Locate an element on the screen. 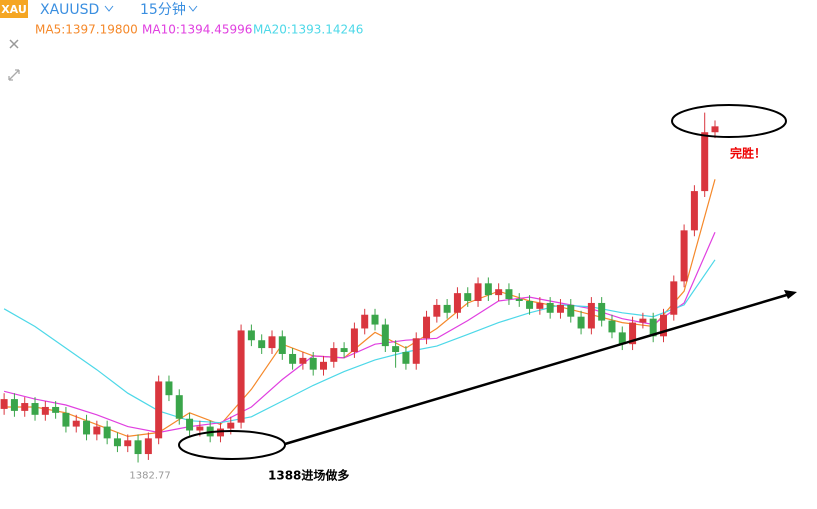  annotation: 1388进场做多 is located at coordinates (308, 475).